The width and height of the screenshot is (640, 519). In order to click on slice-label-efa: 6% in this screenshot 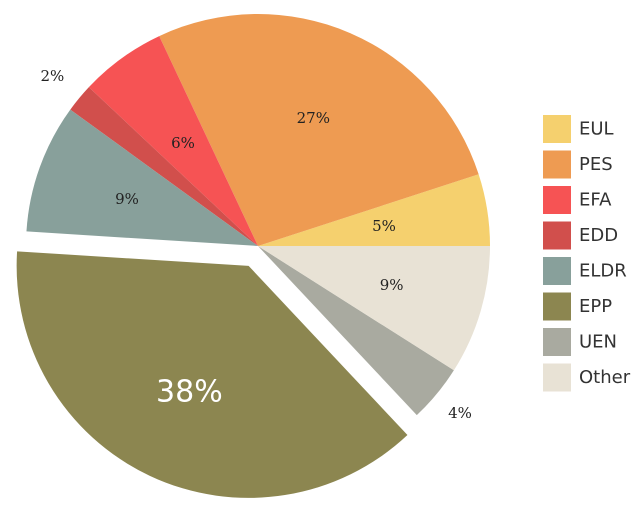, I will do `click(183, 143)`.